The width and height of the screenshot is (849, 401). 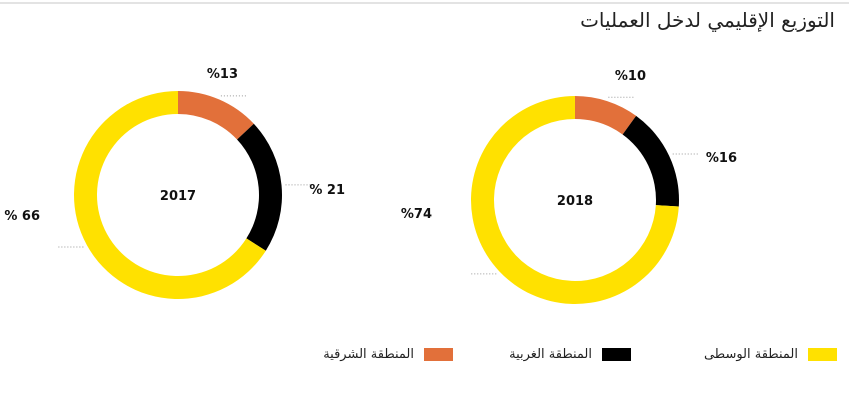 What do you see at coordinates (424, 3) in the screenshot?
I see `top-divider` at bounding box center [424, 3].